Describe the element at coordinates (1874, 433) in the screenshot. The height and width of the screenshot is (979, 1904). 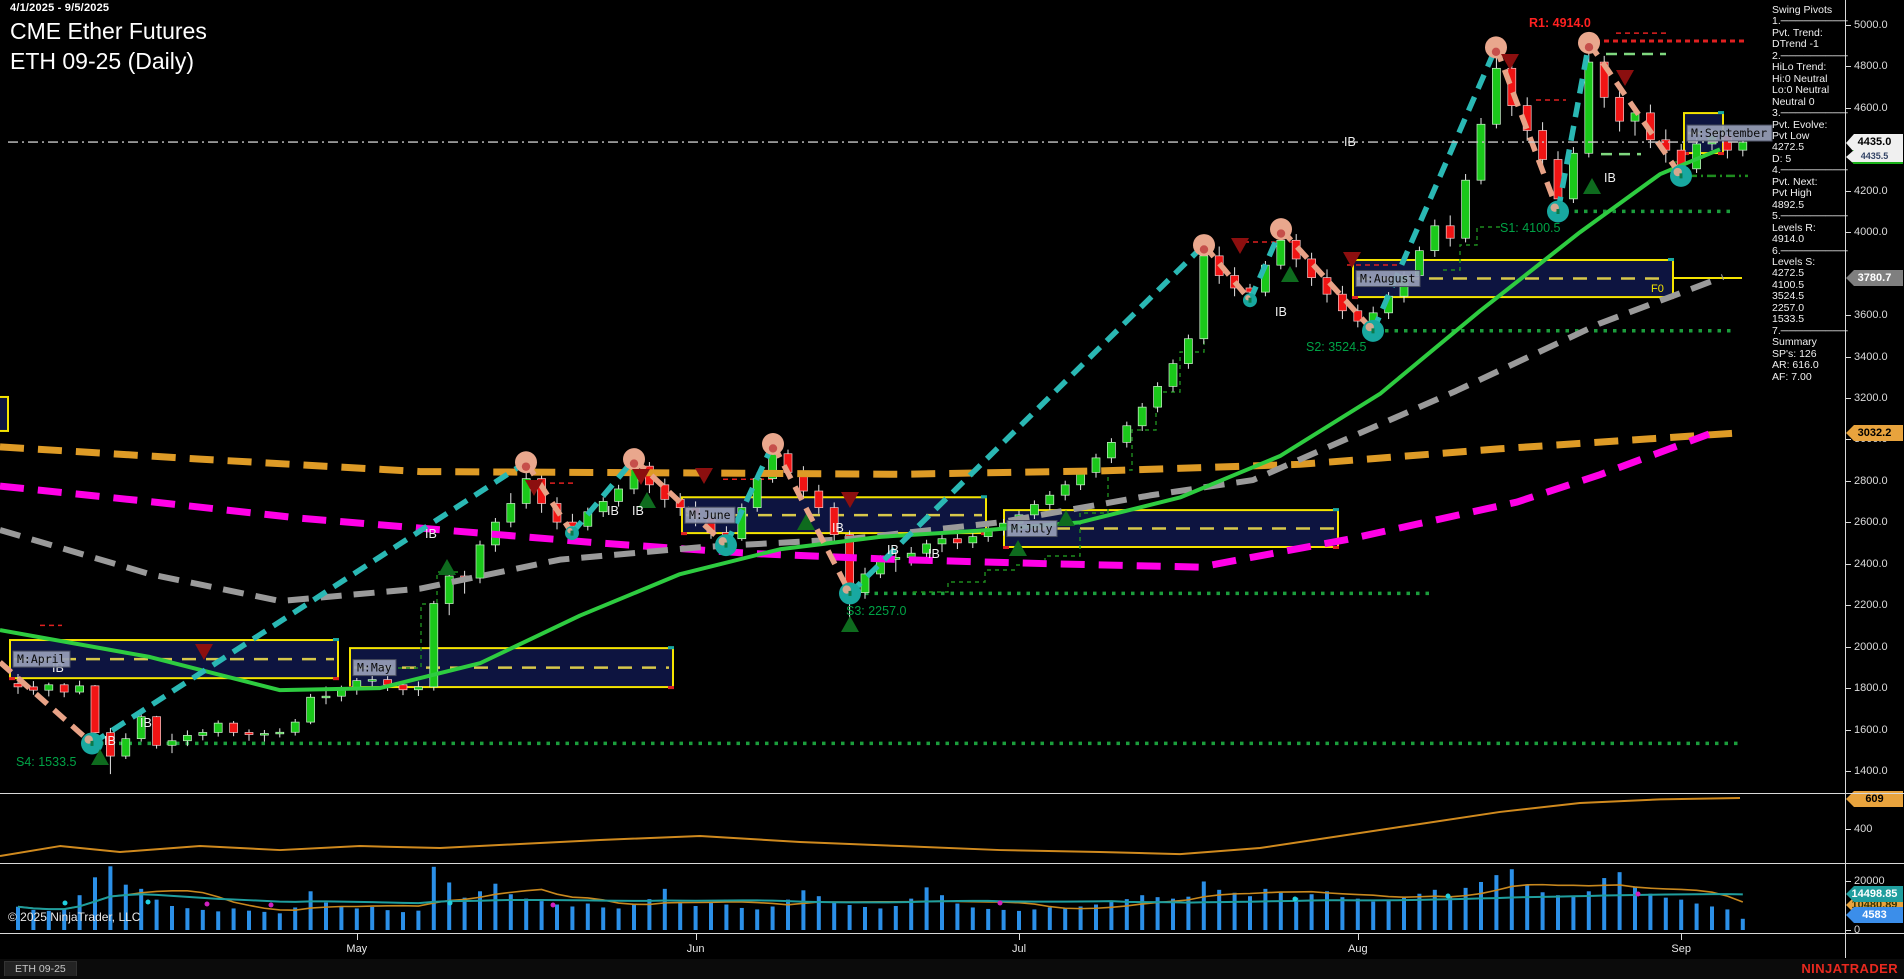
I see `orange-ma-price-box: 3032.2` at that location.